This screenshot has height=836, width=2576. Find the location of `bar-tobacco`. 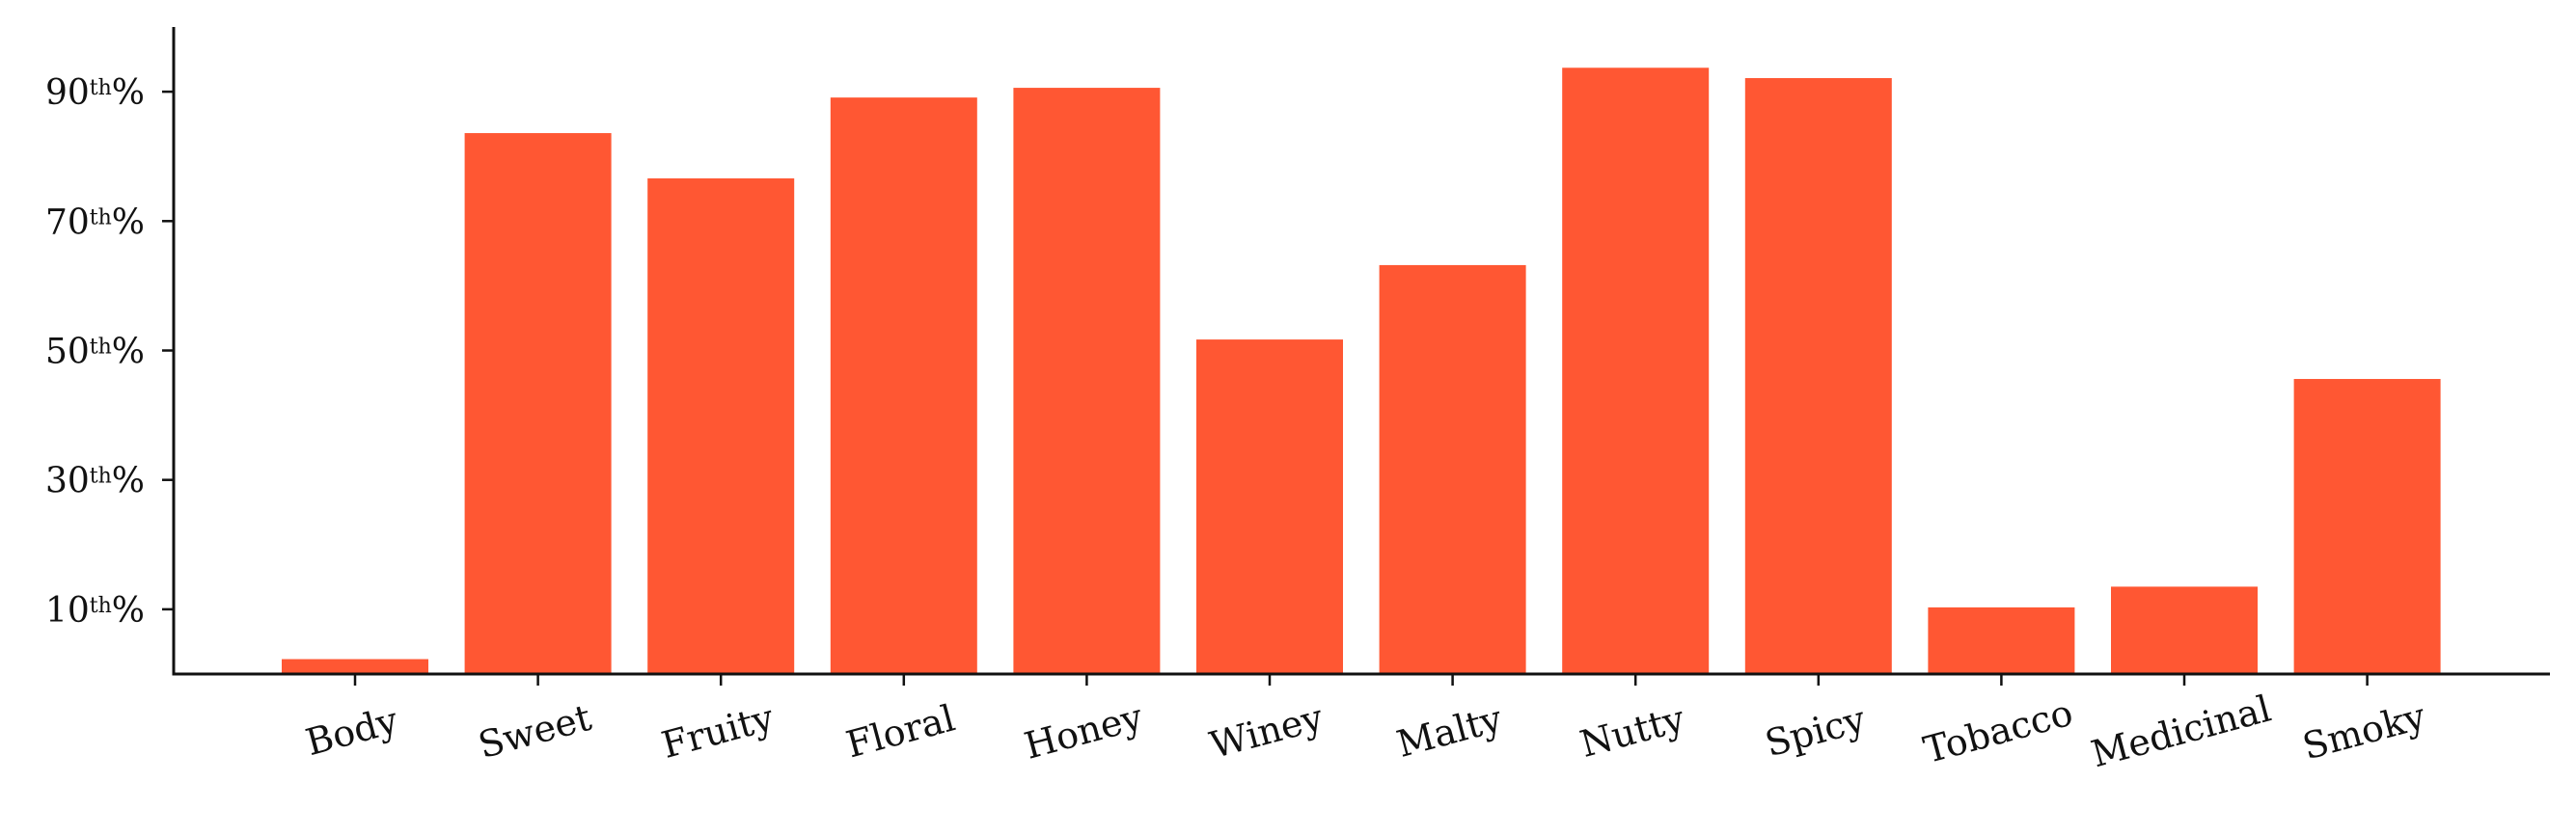

bar-tobacco is located at coordinates (2002, 640).